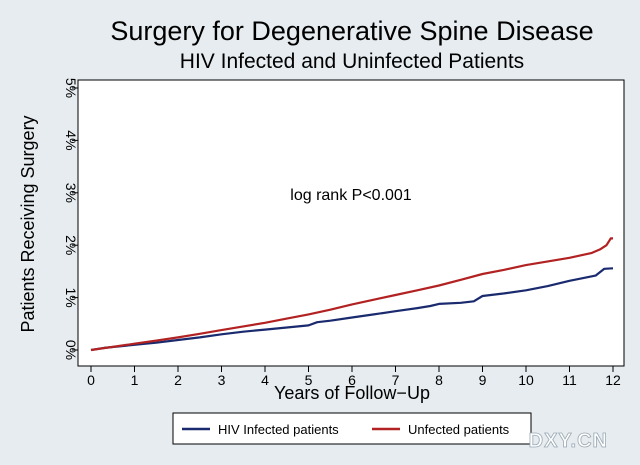 This screenshot has width=640, height=465. What do you see at coordinates (265, 380) in the screenshot?
I see `x-tick-label: 4` at bounding box center [265, 380].